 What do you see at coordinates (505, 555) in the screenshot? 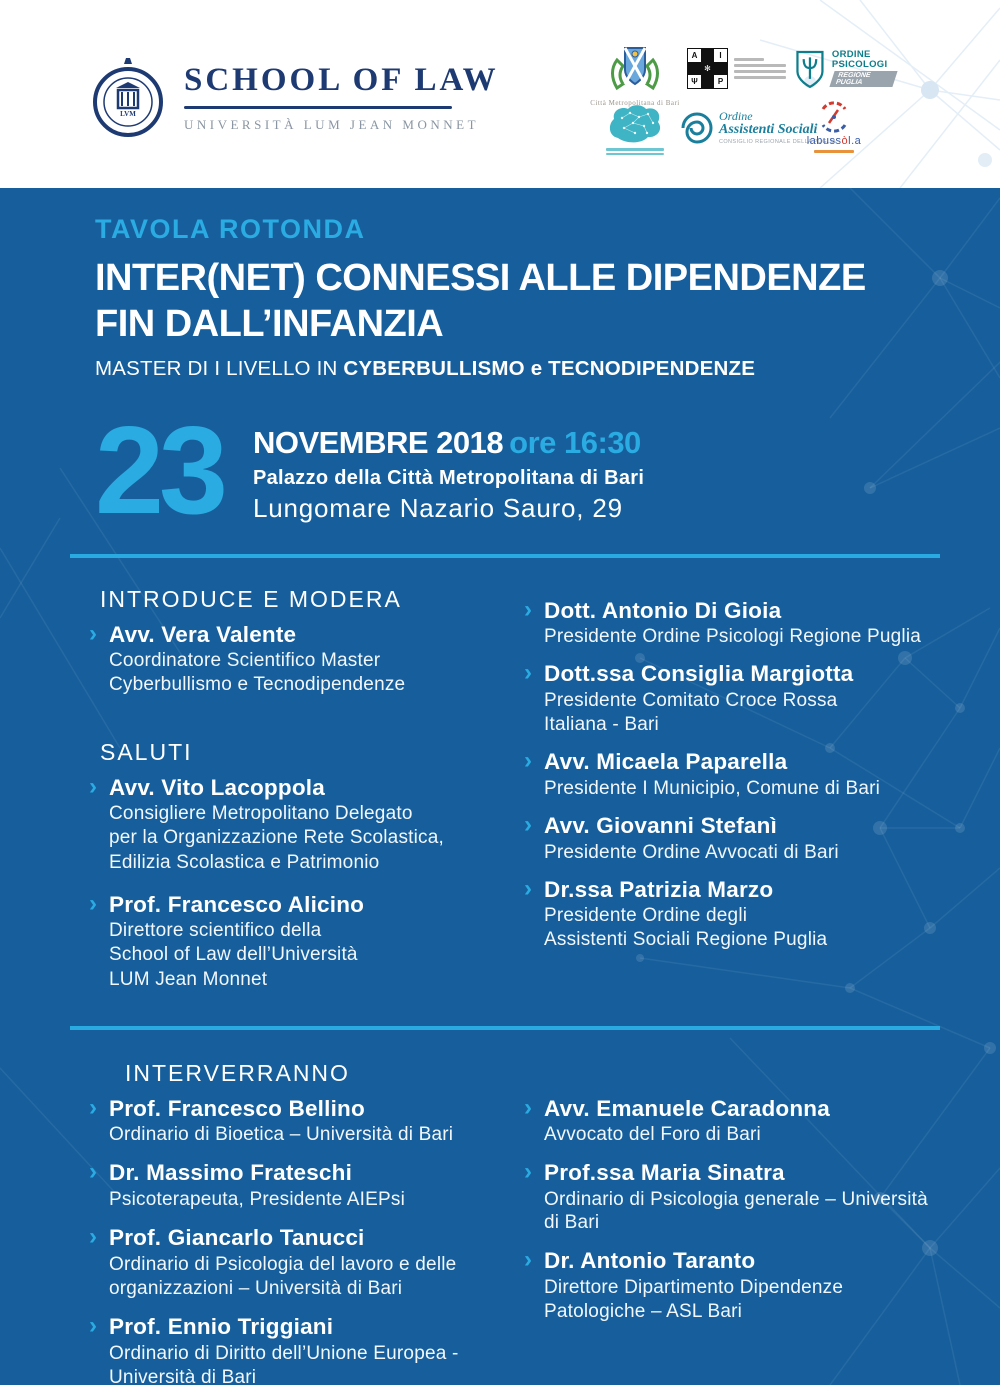
I see `divider-top` at bounding box center [505, 555].